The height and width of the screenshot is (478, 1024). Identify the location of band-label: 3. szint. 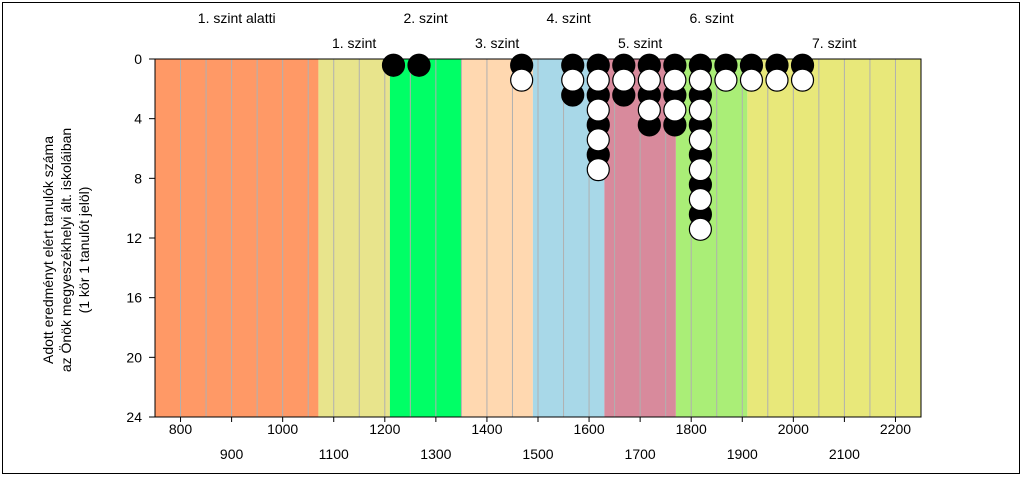
(497, 43).